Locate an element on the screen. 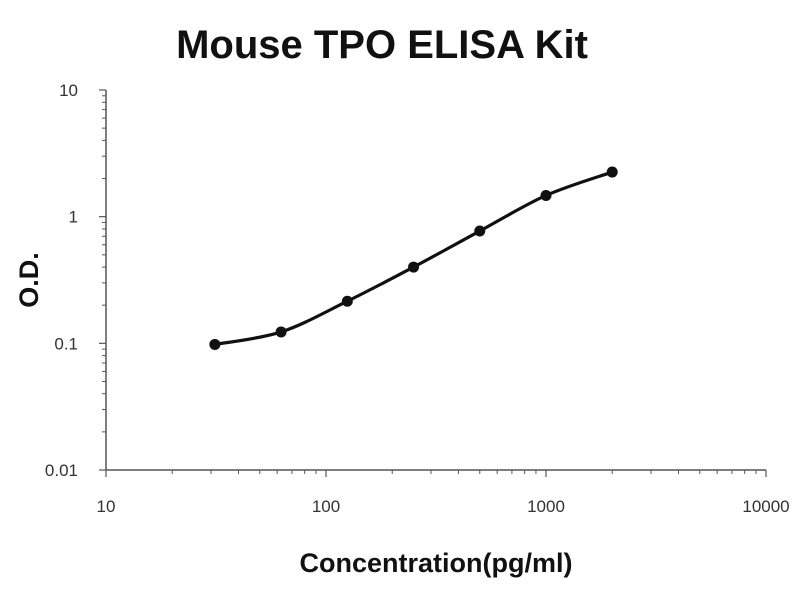 The height and width of the screenshot is (600, 800). x-tick-label: 10000 is located at coordinates (765, 506).